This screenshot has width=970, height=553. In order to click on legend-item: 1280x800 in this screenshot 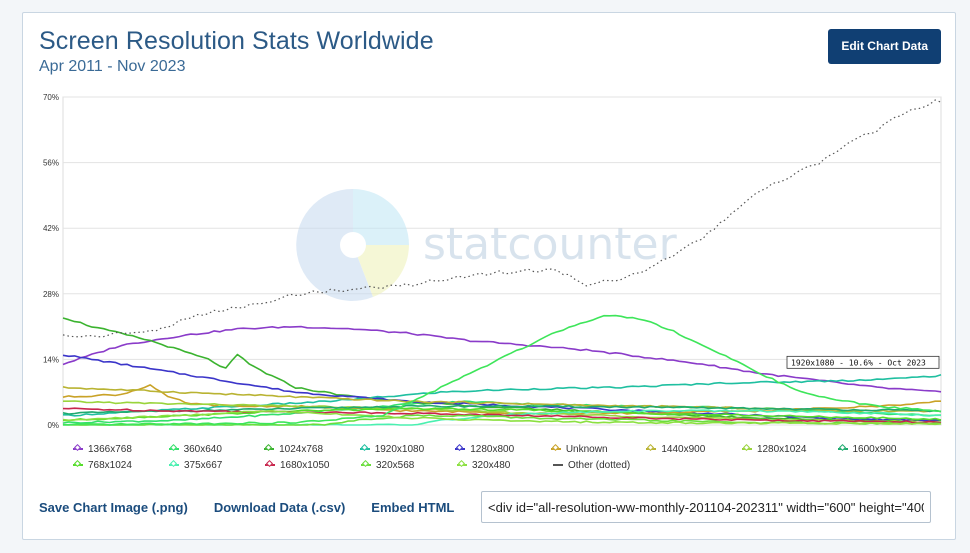, I will do `click(503, 449)`.